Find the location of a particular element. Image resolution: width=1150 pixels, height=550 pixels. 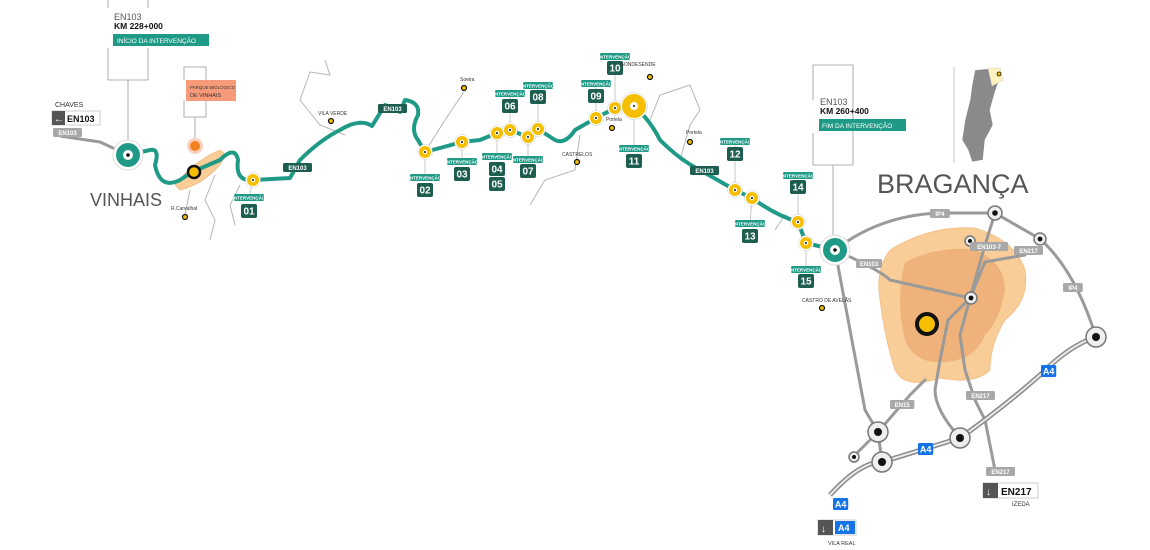

intervention-number: 03 is located at coordinates (462, 175).